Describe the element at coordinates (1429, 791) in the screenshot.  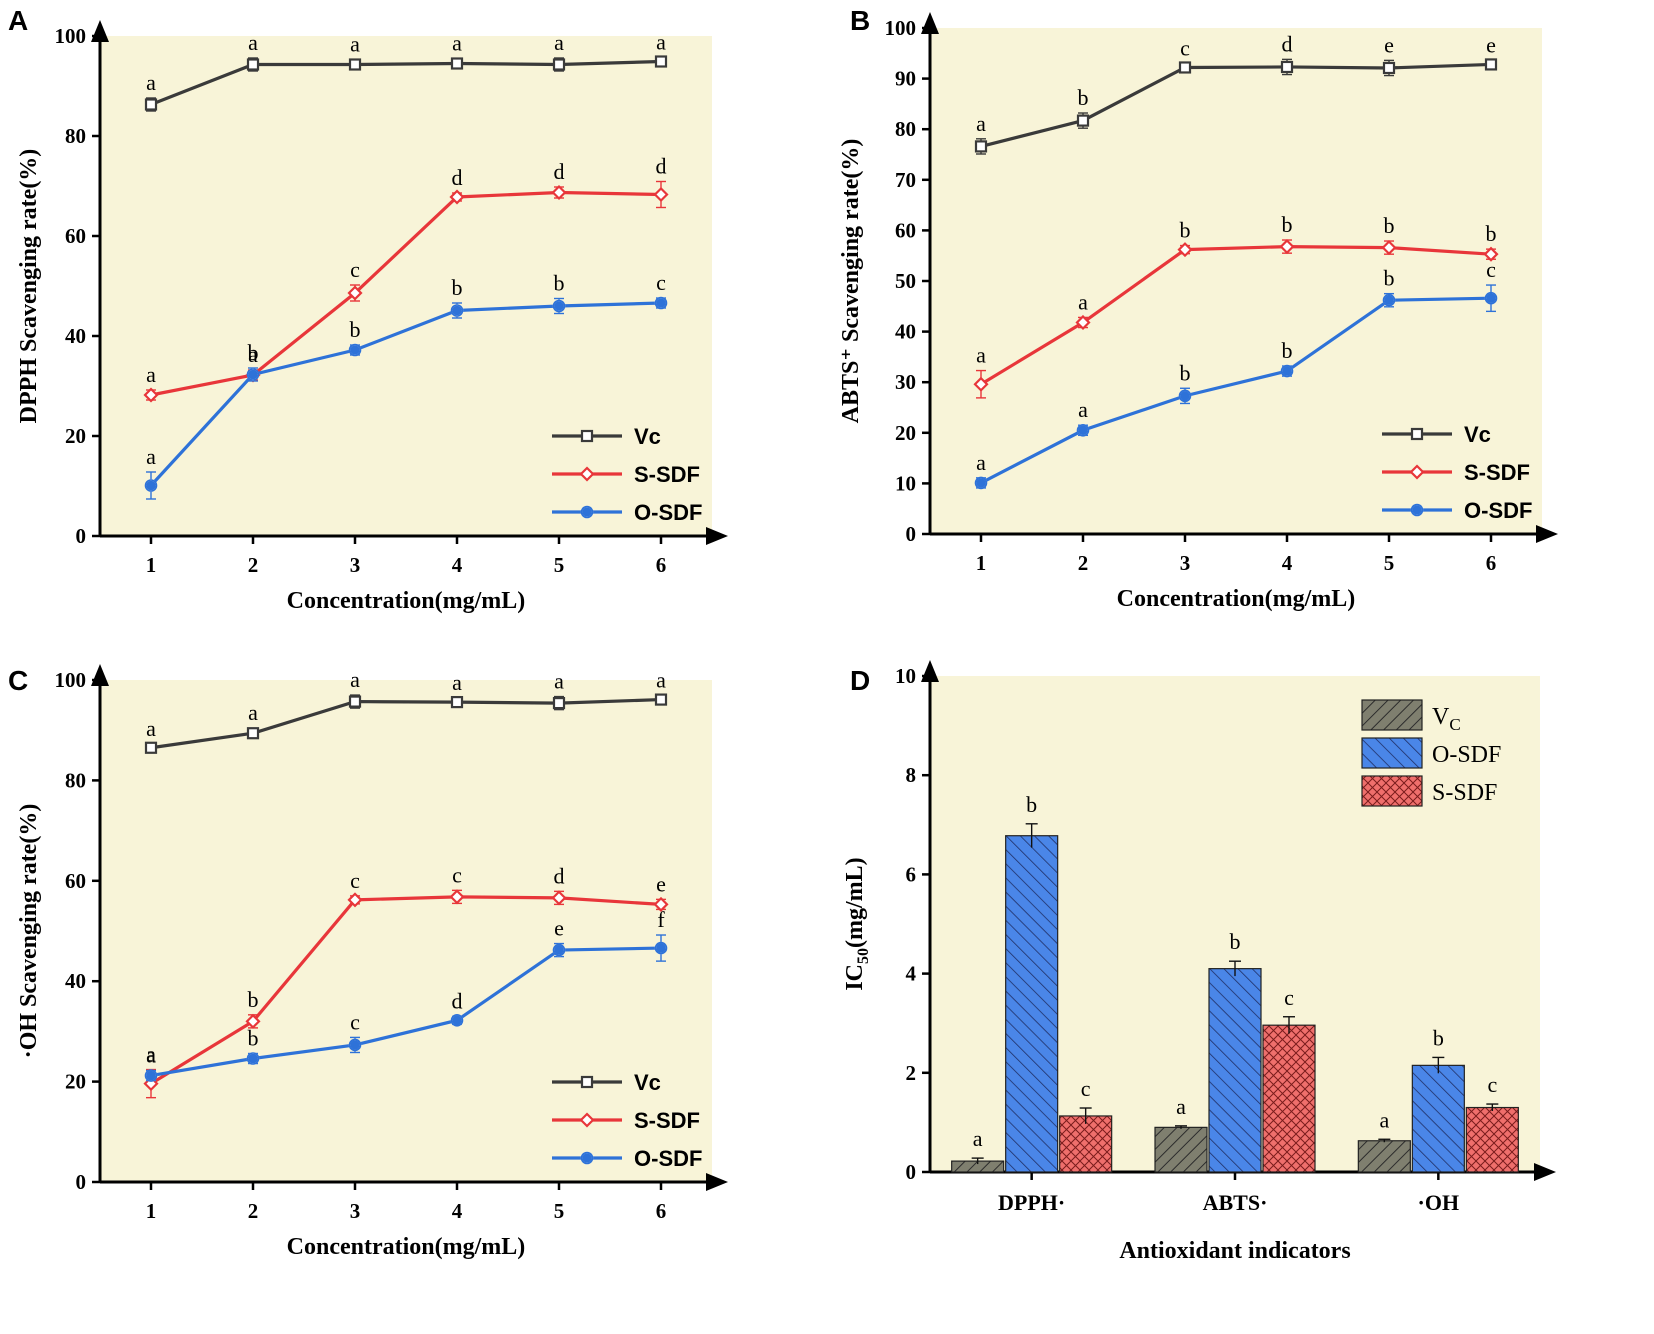
I see `legend-item: S-SDF` at that location.